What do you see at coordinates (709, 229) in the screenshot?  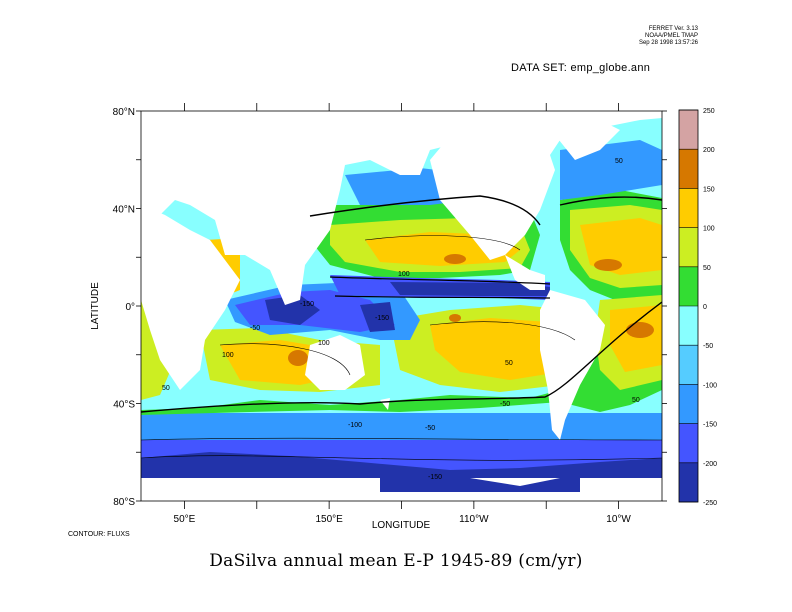 I see `colorbar-label: 100` at bounding box center [709, 229].